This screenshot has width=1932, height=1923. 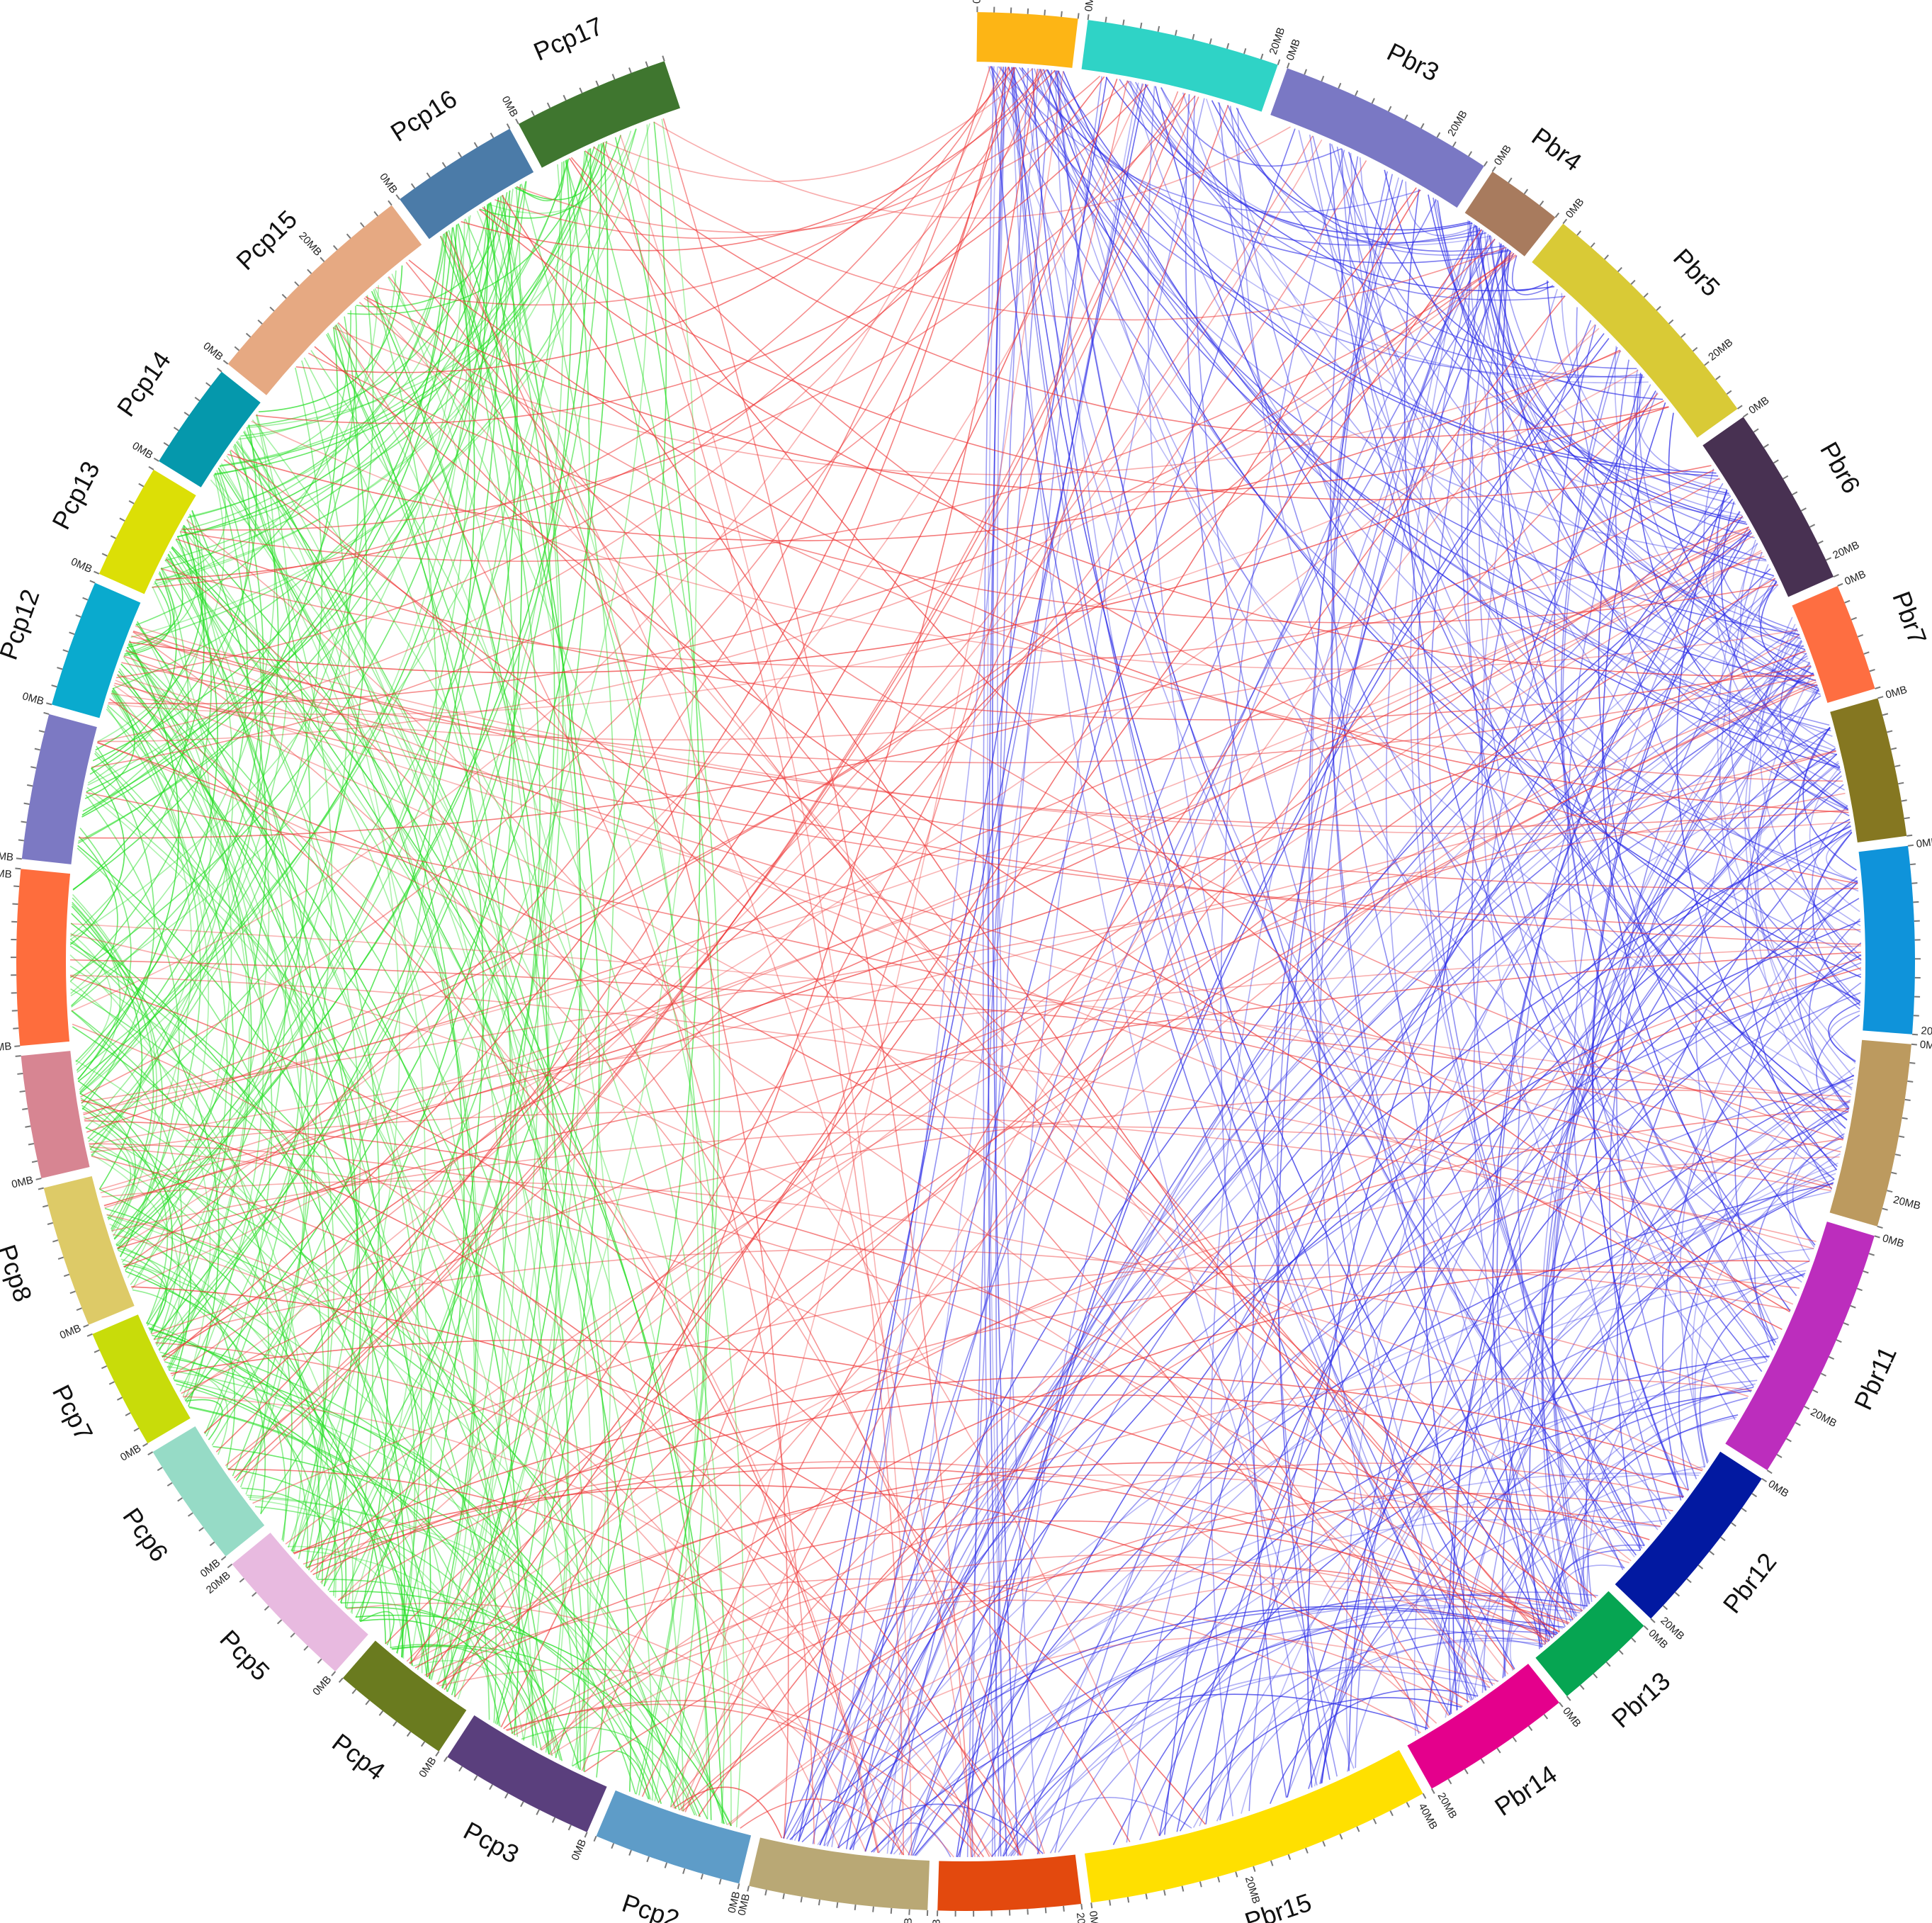 I want to click on chromosome-label: Pcp4, so click(x=358, y=1756).